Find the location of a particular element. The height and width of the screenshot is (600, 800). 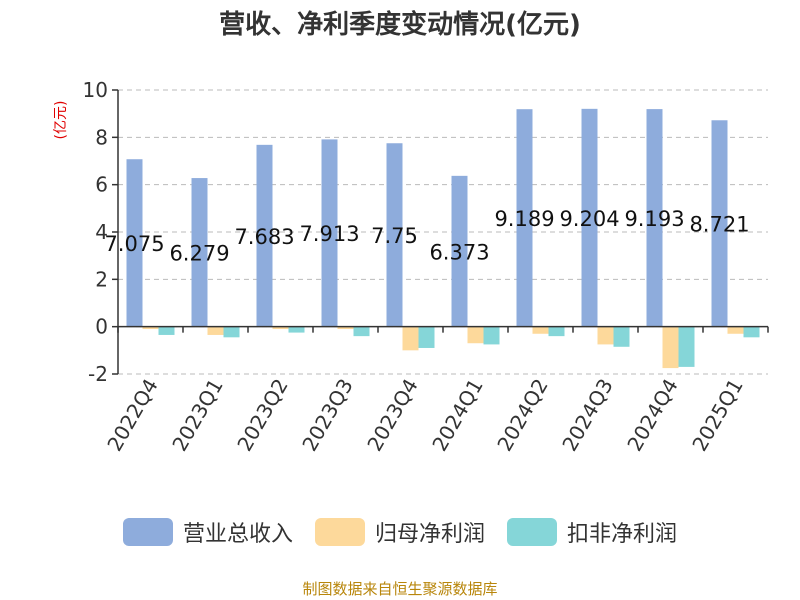

data-label-revenue: 9.189 is located at coordinates (524, 219).